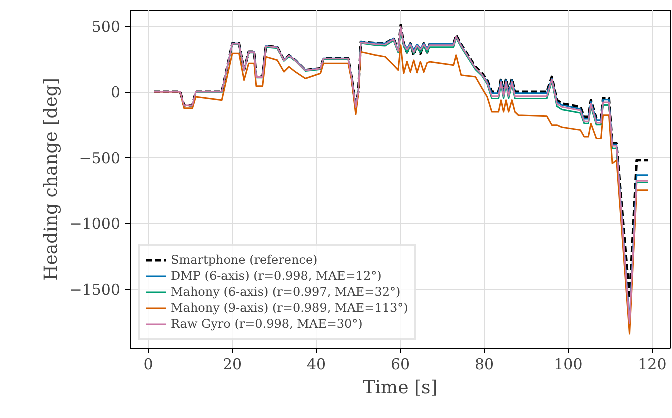 The image size is (672, 418). I want to click on legend-label: Mahony (9-axis) (r=0.989, MAE=113°), so click(289, 308).